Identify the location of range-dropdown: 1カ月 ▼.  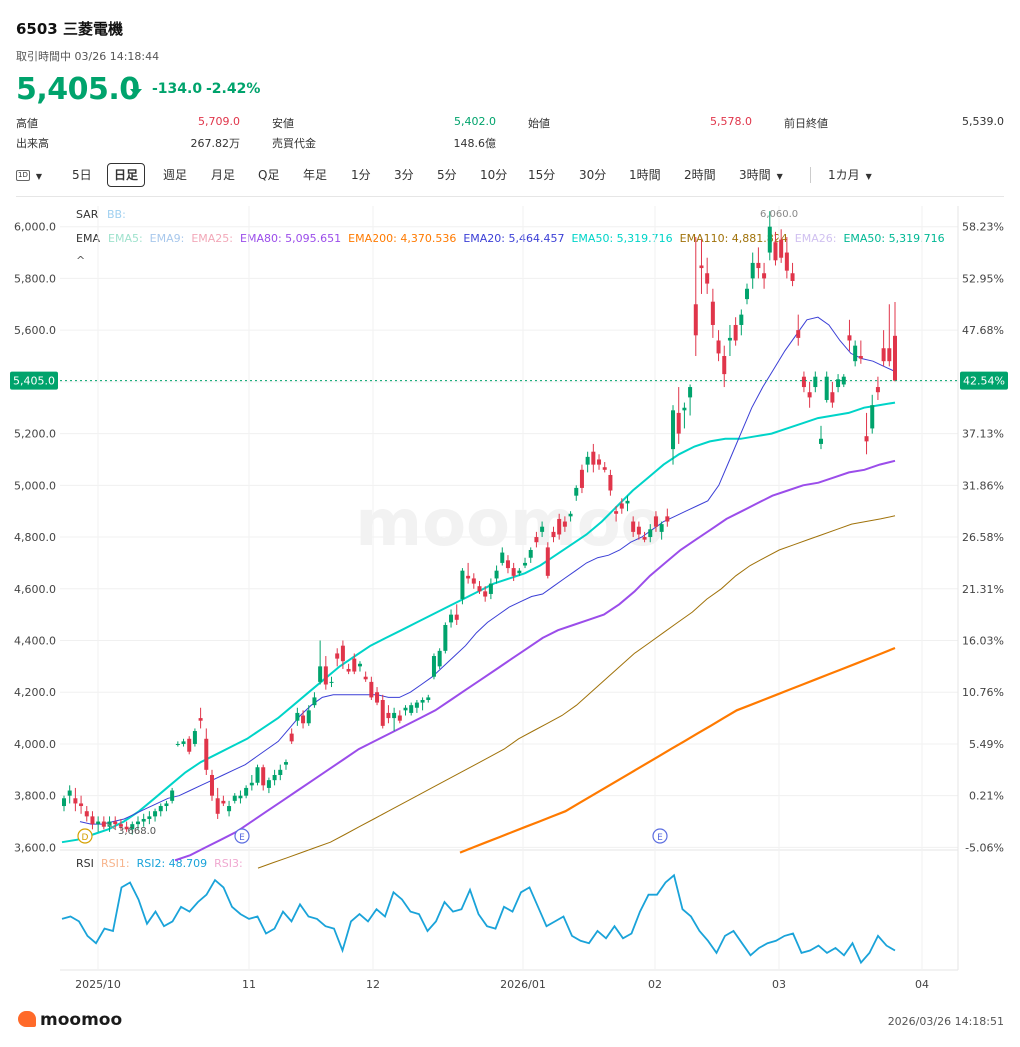
(850, 175).